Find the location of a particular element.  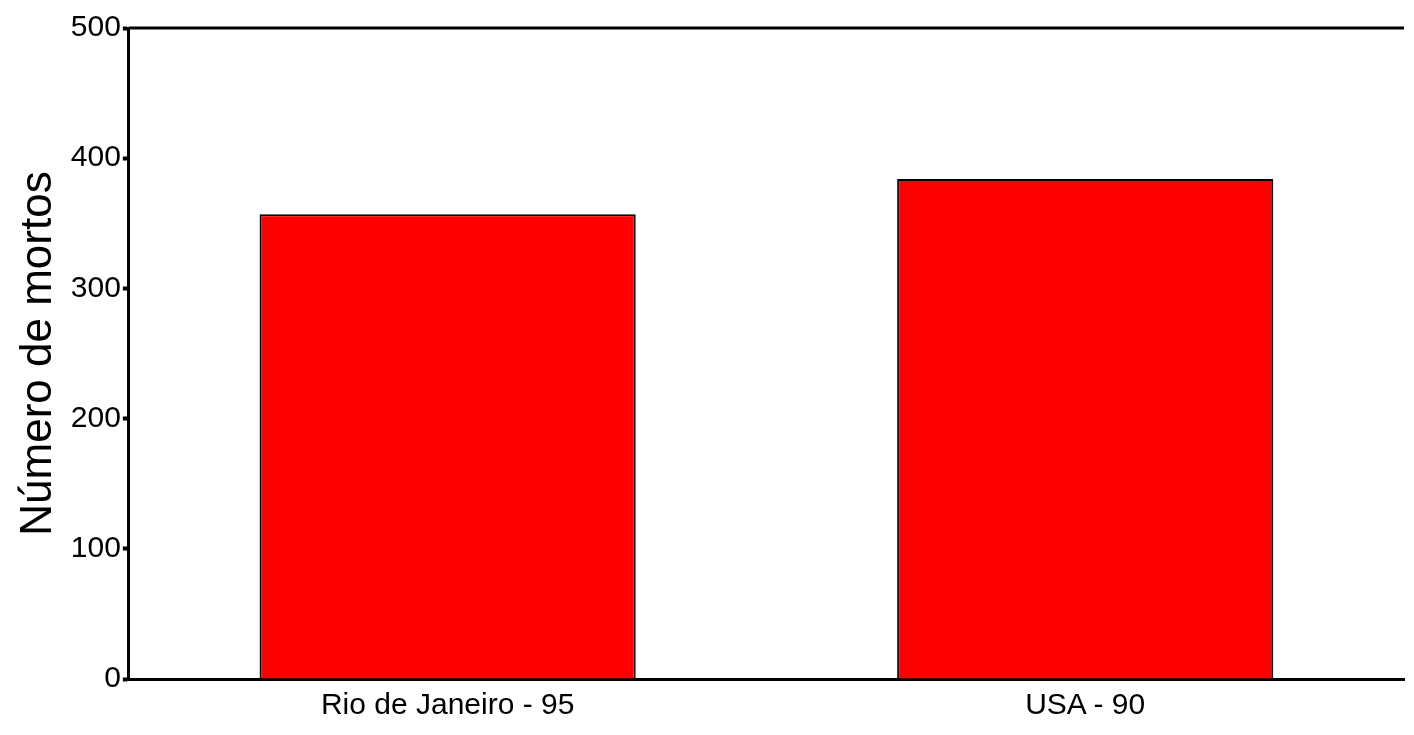

y-tick-label: 100 is located at coordinates (95, 547).